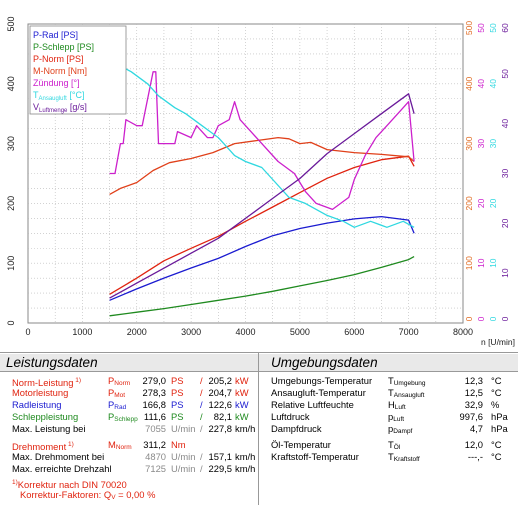  I want to click on umgebung-label: Kraftstoff-Temperatur, so click(315, 456).